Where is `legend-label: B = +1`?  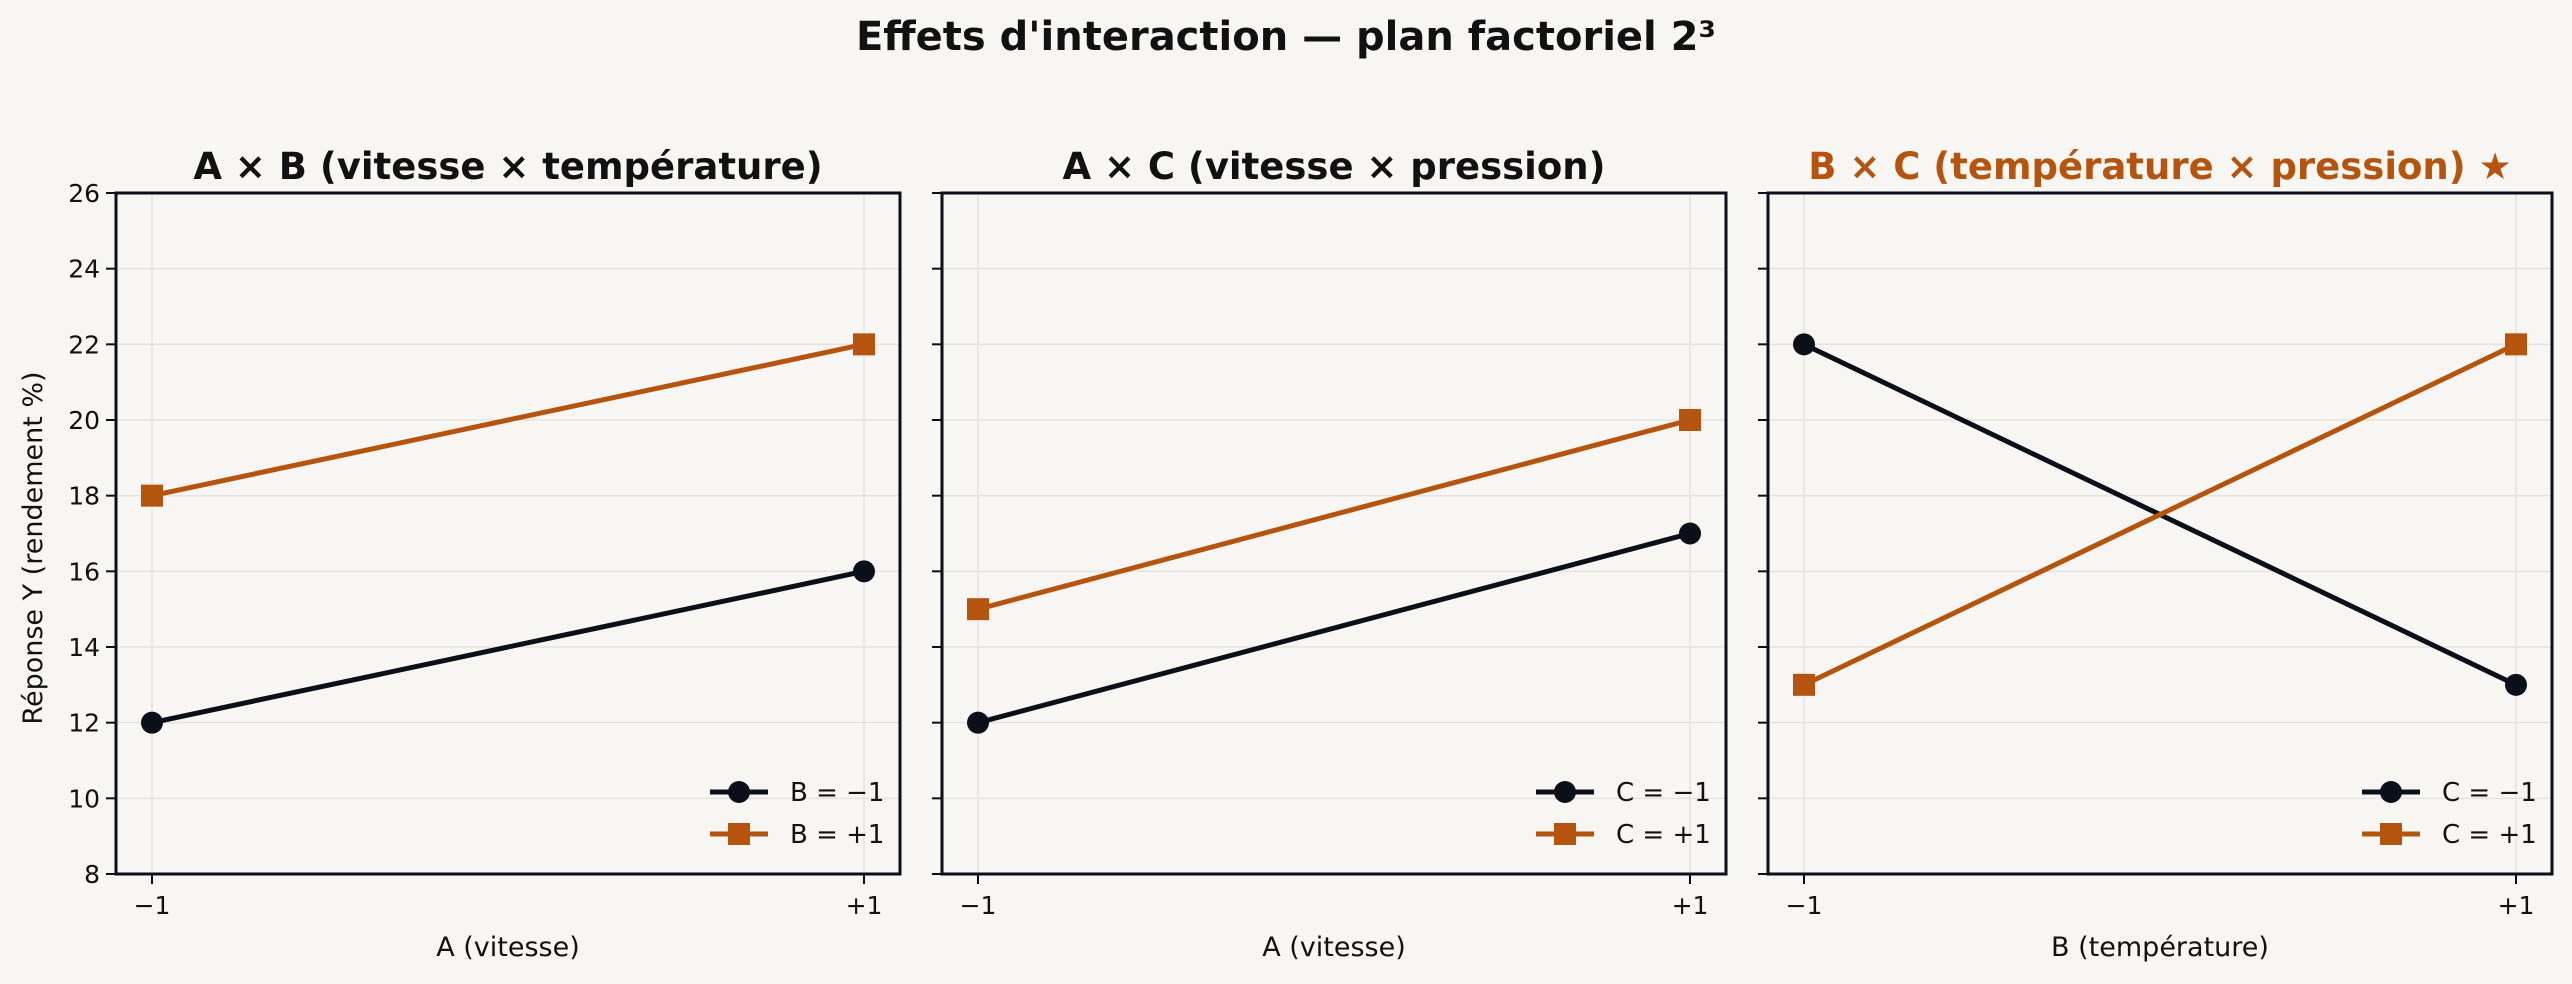 legend-label: B = +1 is located at coordinates (837, 835).